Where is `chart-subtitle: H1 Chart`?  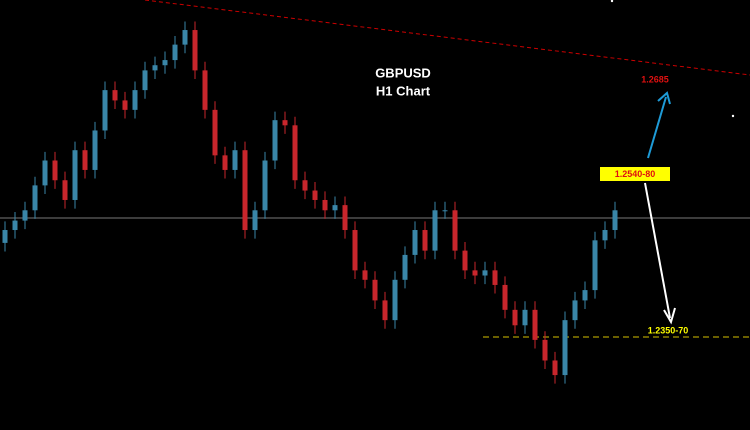
chart-subtitle: H1 Chart is located at coordinates (403, 90).